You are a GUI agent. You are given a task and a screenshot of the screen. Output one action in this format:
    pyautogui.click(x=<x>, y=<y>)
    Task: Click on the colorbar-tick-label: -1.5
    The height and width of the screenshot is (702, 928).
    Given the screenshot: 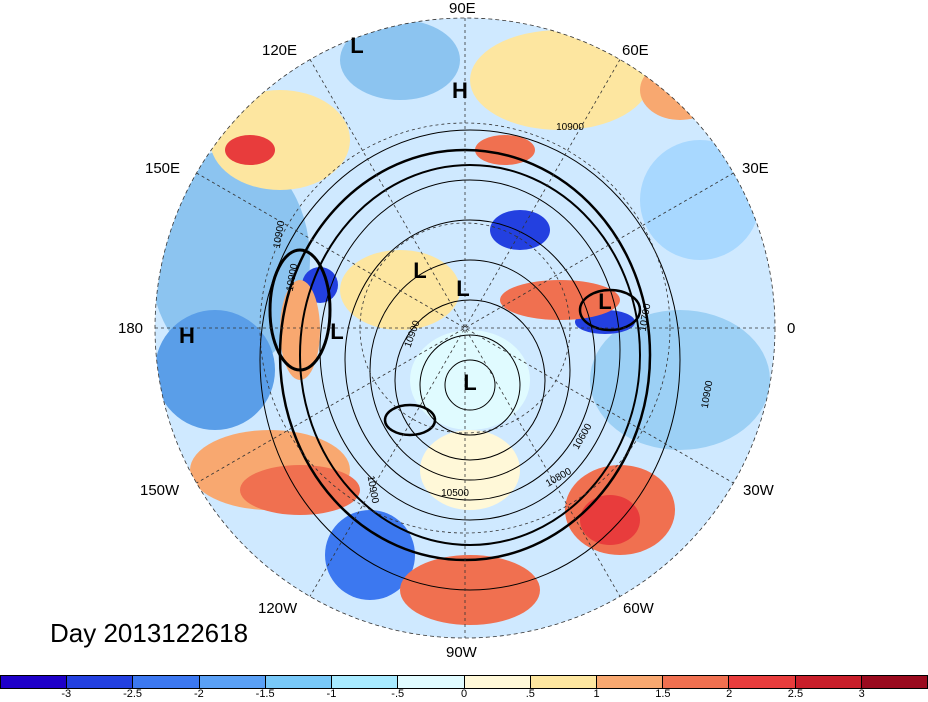 What is the action you would take?
    pyautogui.click(x=265, y=694)
    